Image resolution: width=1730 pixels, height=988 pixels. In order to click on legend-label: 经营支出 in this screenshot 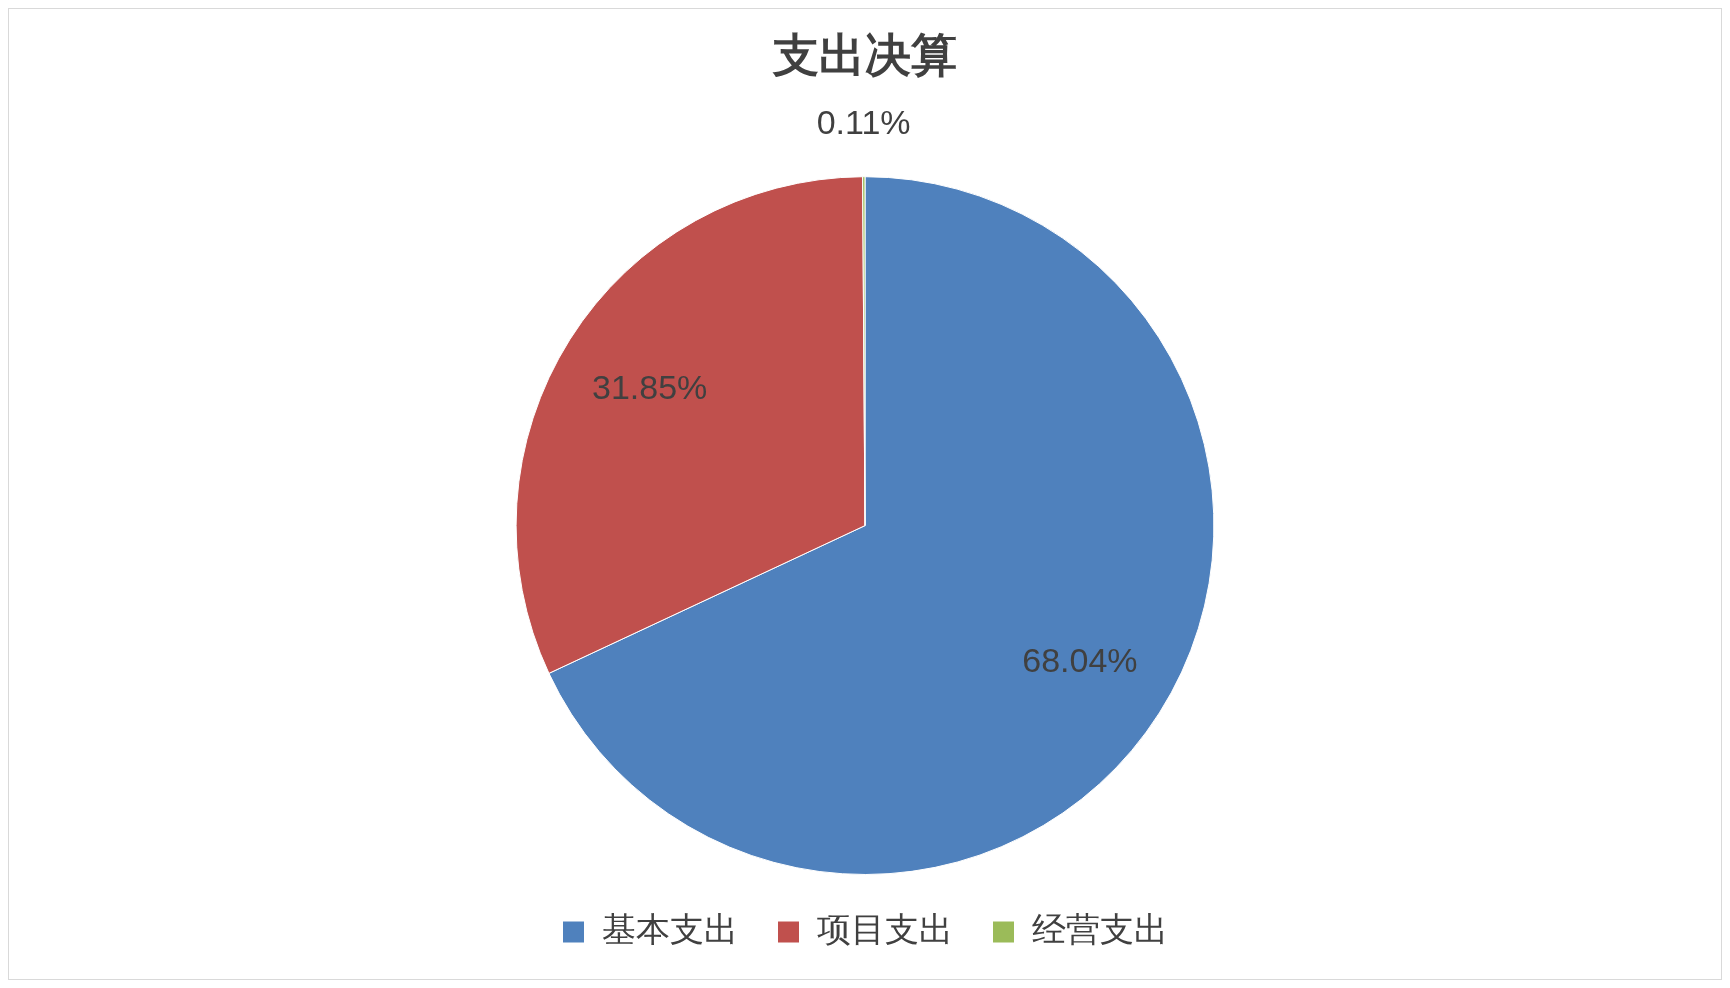, I will do `click(1099, 928)`.